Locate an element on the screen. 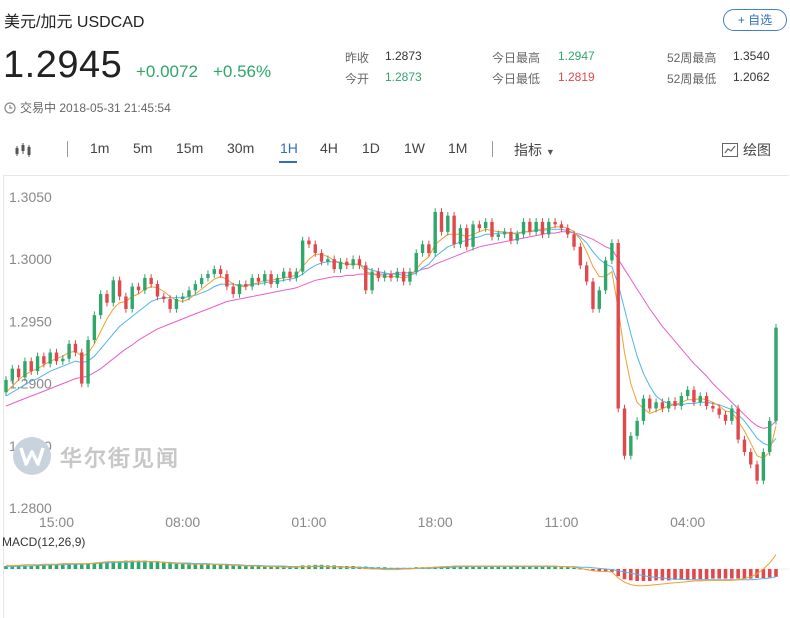  interval-30m: 30m is located at coordinates (241, 148).